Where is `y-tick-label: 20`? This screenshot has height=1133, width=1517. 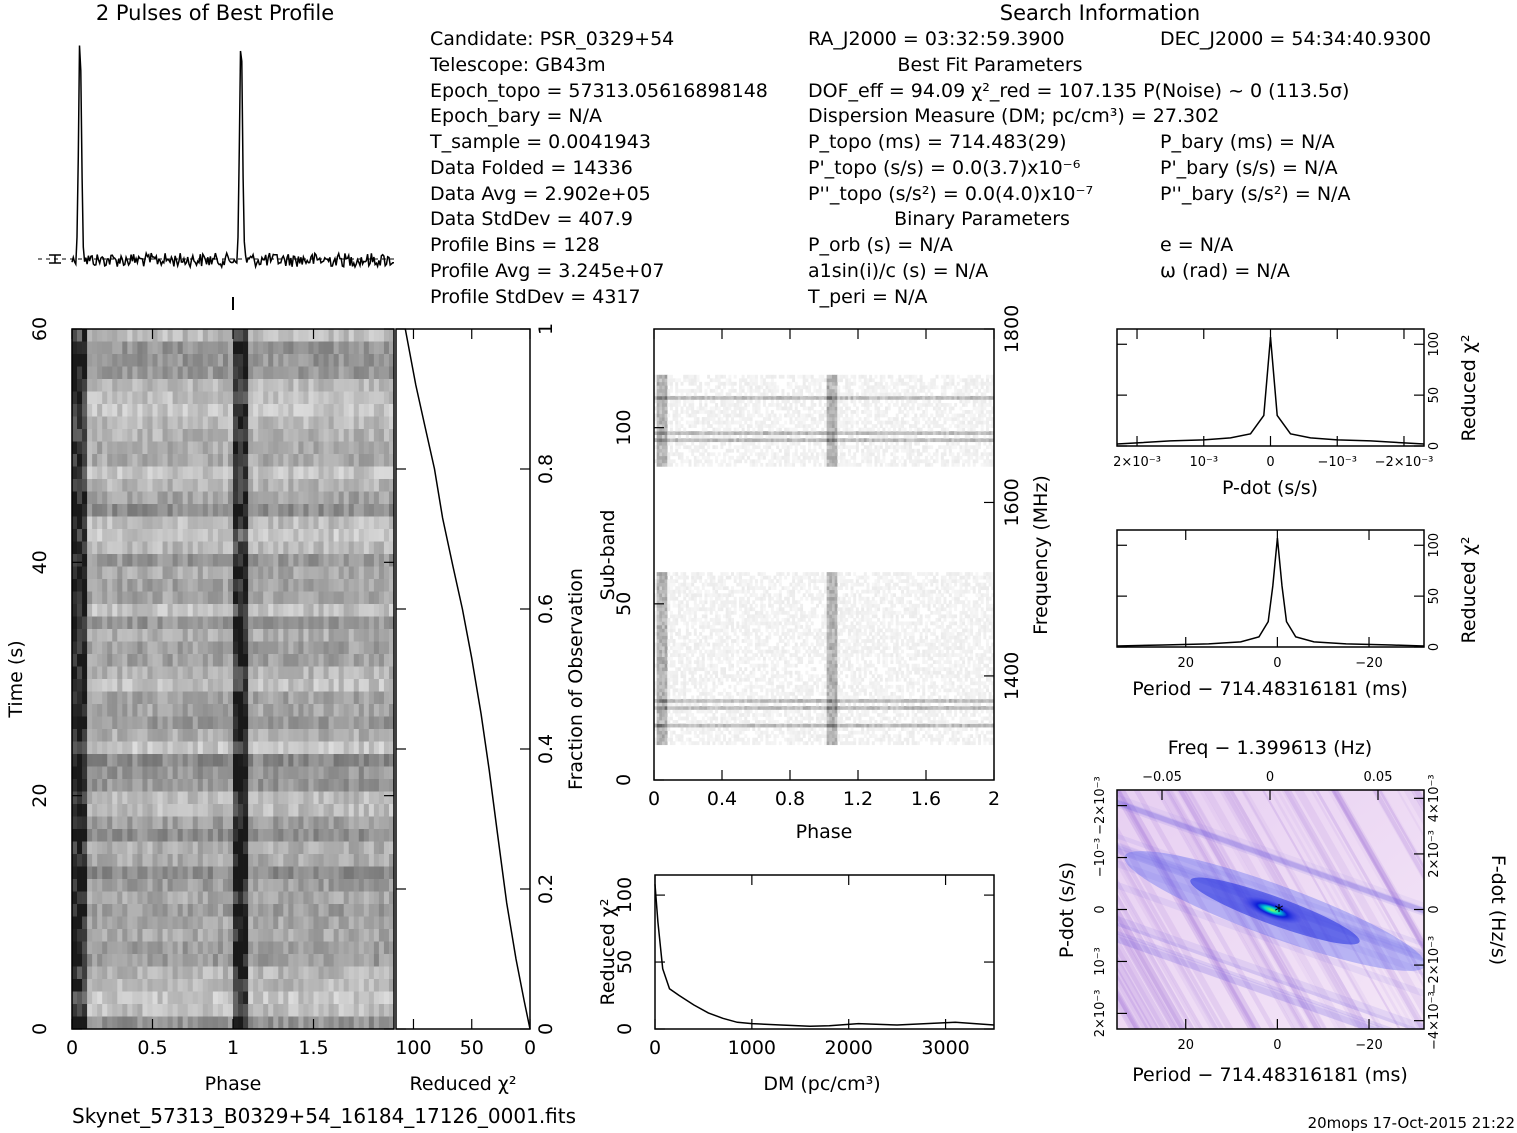 y-tick-label: 20 is located at coordinates (40, 796).